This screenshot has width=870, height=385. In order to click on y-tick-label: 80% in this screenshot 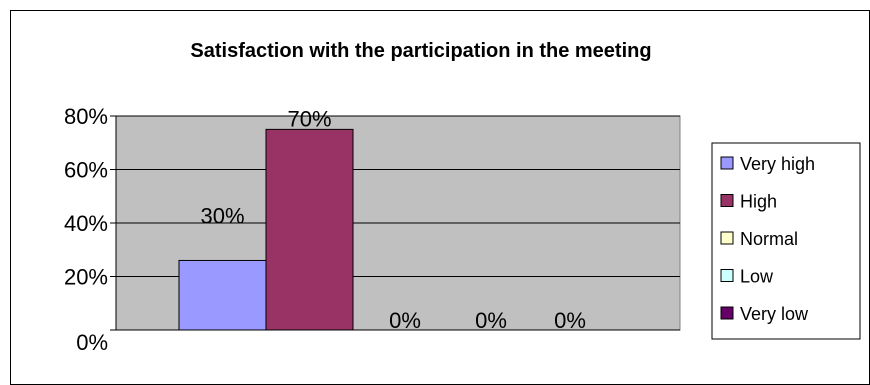, I will do `click(86, 116)`.